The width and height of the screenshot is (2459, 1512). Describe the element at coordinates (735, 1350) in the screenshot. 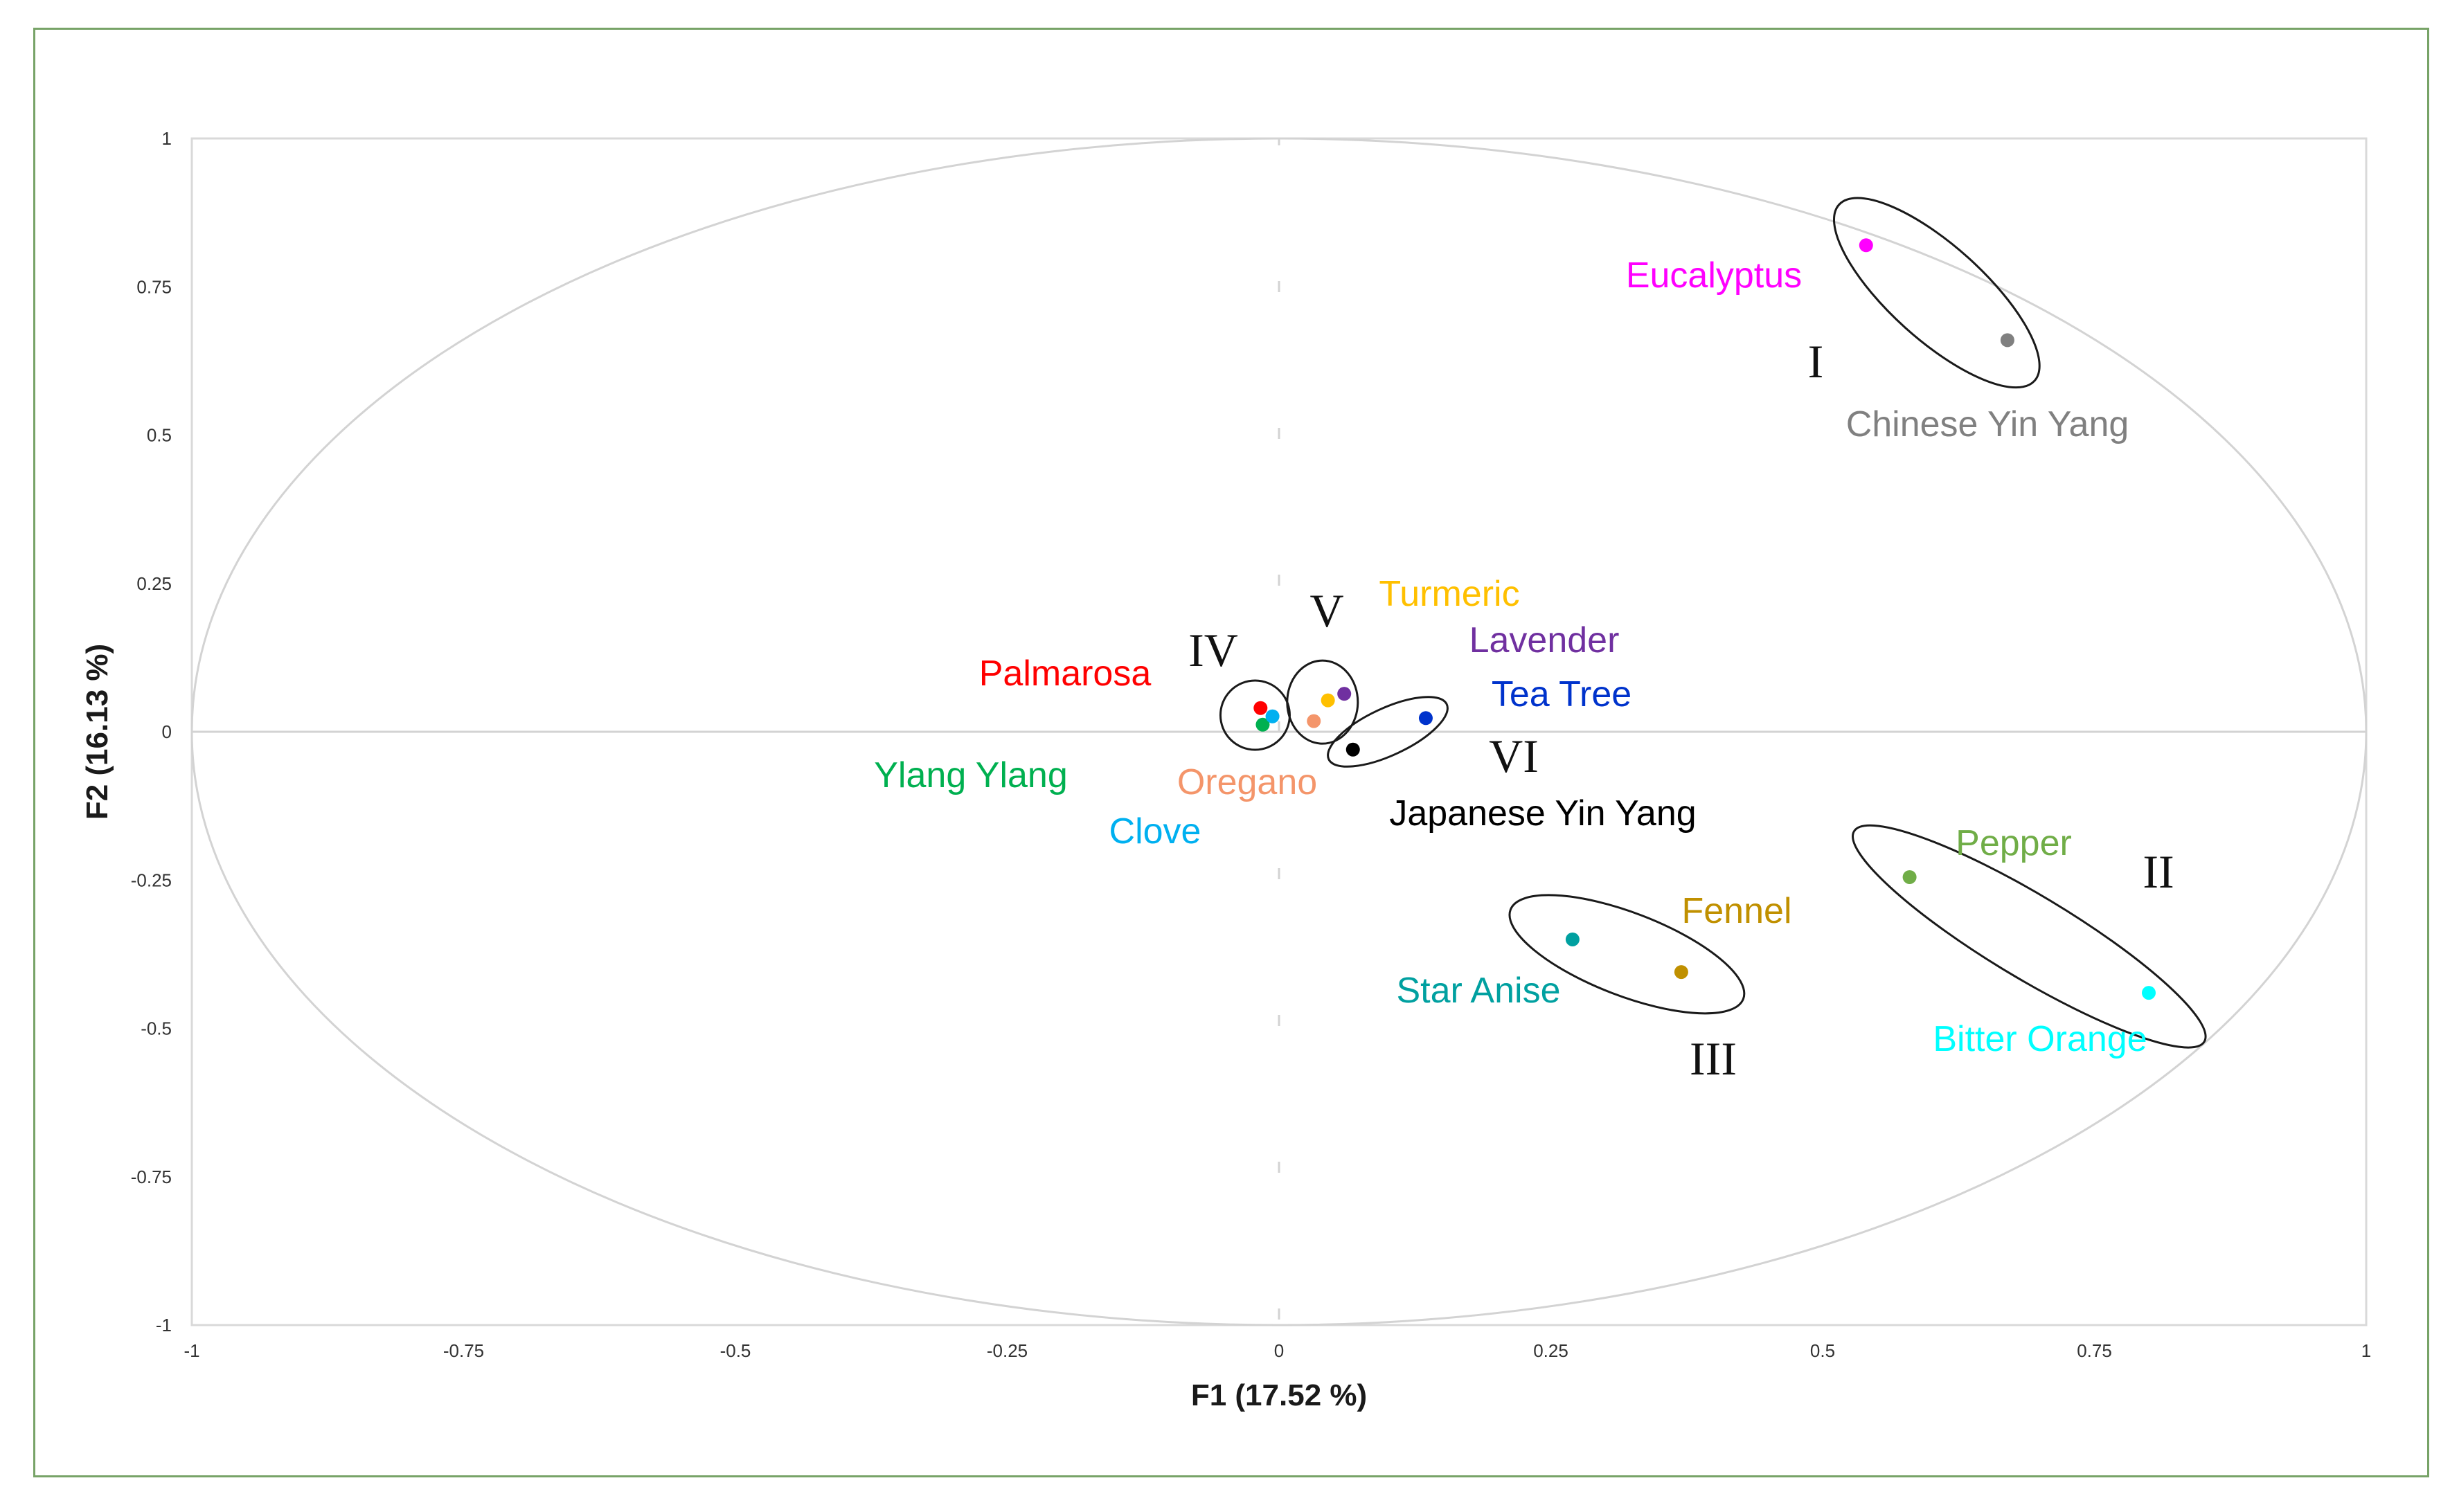

I see `x-tick-label: -0.5` at that location.